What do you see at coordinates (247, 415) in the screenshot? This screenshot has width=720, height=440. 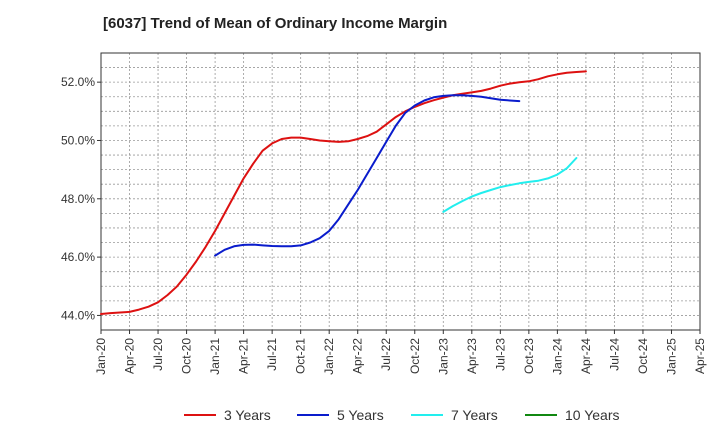 I see `legend-label: 3 Years` at bounding box center [247, 415].